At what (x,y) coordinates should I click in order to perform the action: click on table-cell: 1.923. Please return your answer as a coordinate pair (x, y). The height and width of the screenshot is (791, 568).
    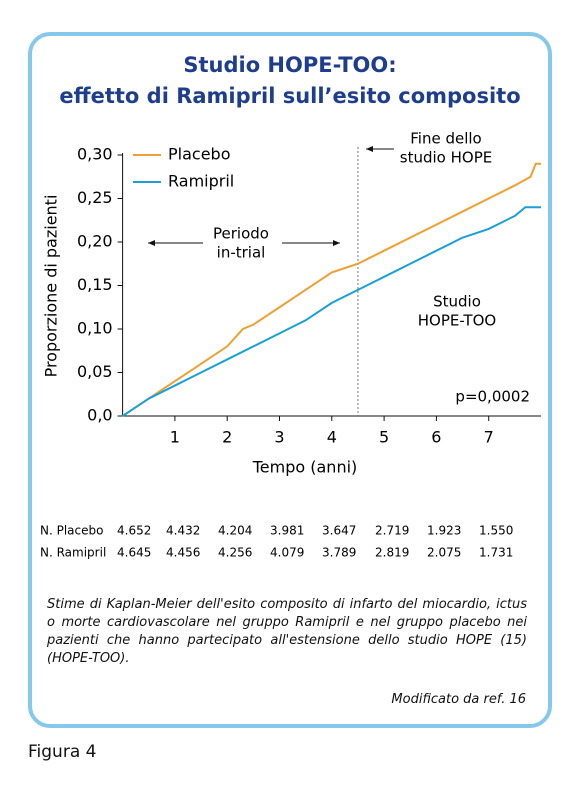
    Looking at the image, I should click on (444, 531).